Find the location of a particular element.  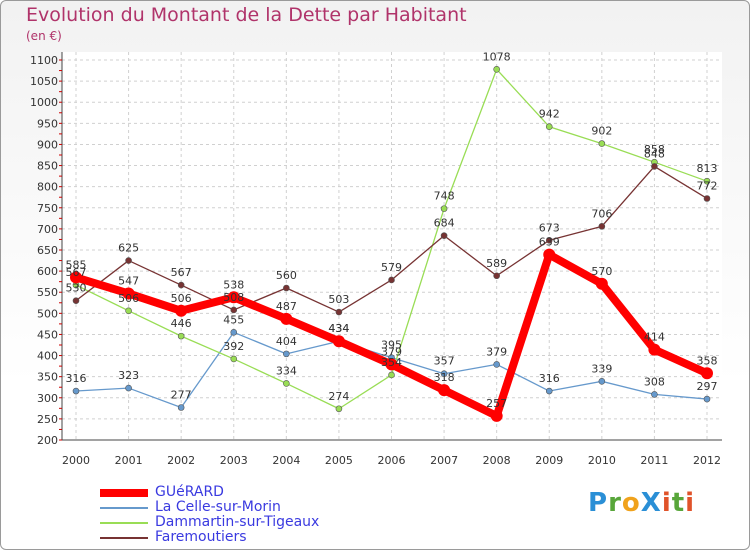

data-label: 455 is located at coordinates (233, 319).